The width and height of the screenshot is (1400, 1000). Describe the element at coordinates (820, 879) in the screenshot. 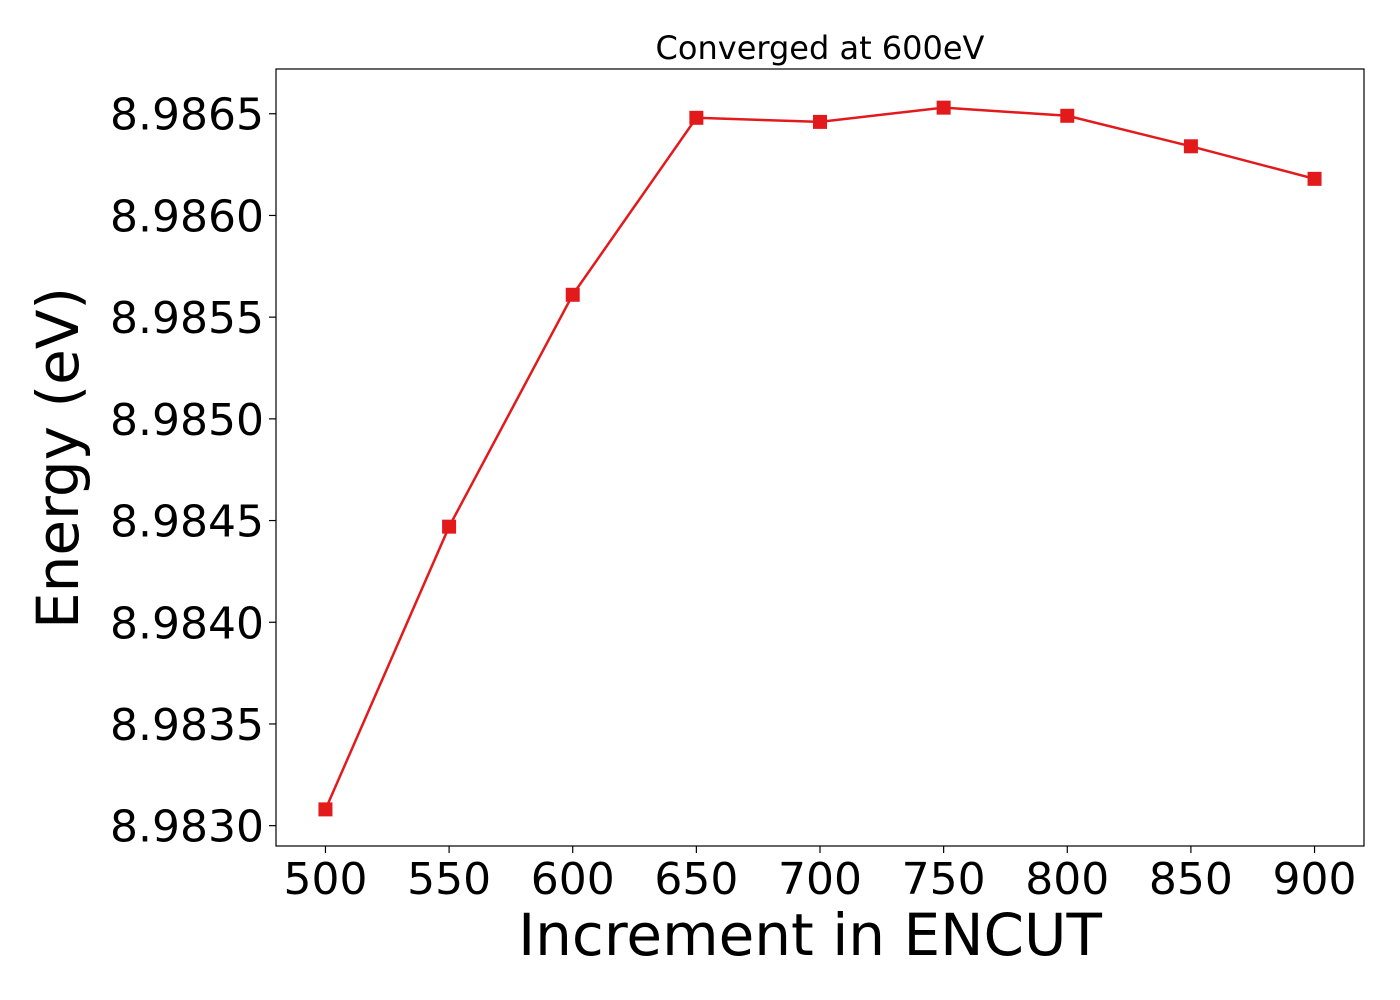

I see `x-tick-label: 700` at that location.